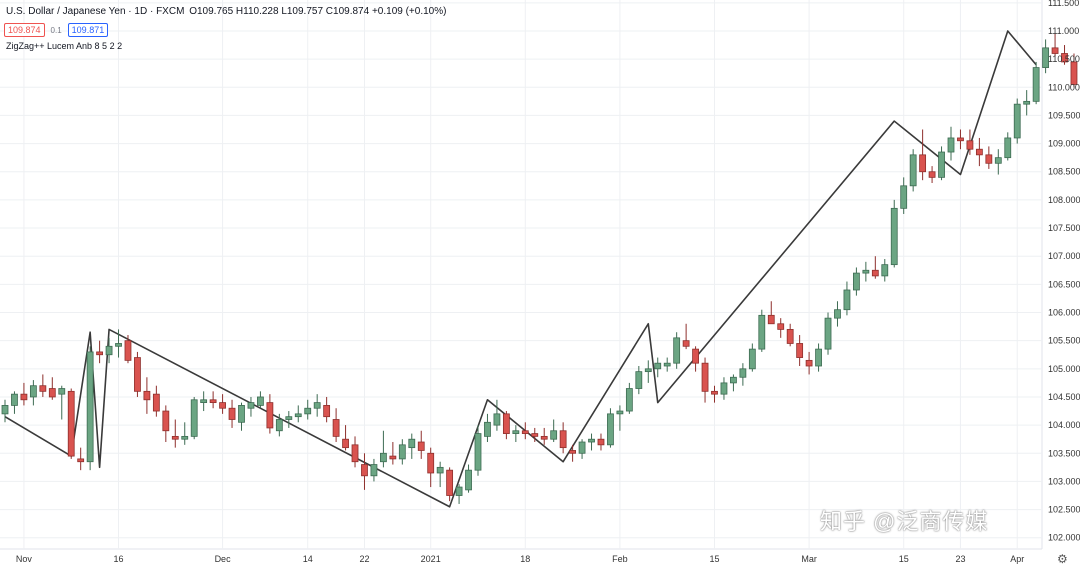 The width and height of the screenshot is (1080, 568). I want to click on settings-gear-icon: ⚙, so click(1062, 559).